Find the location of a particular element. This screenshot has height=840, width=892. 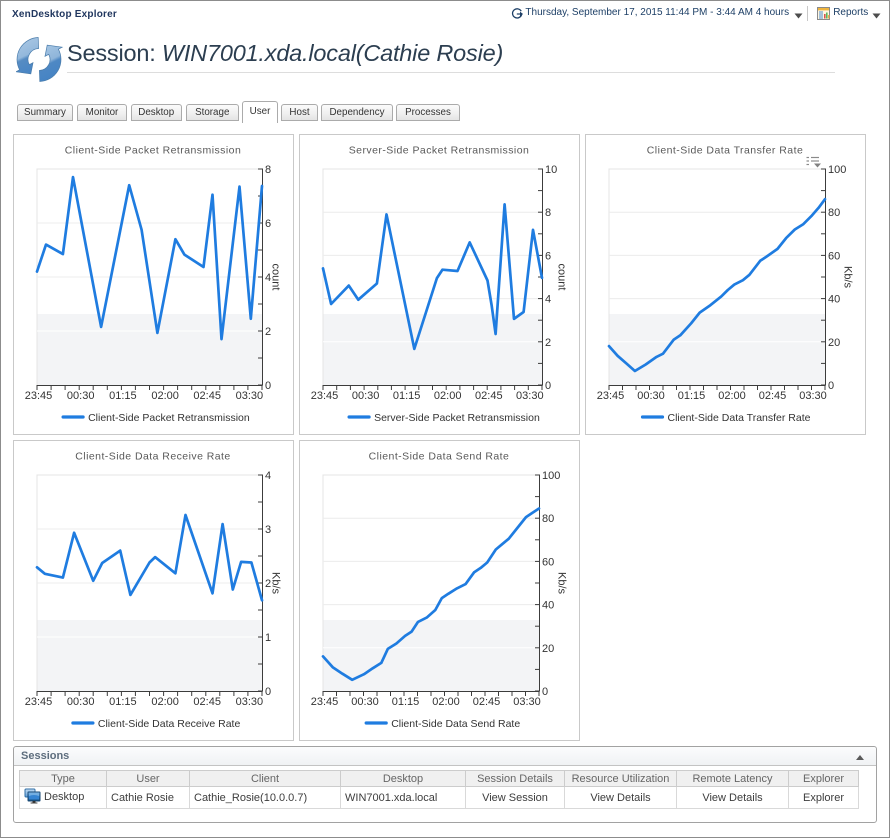

svg-text: 10 is located at coordinates (551, 170).